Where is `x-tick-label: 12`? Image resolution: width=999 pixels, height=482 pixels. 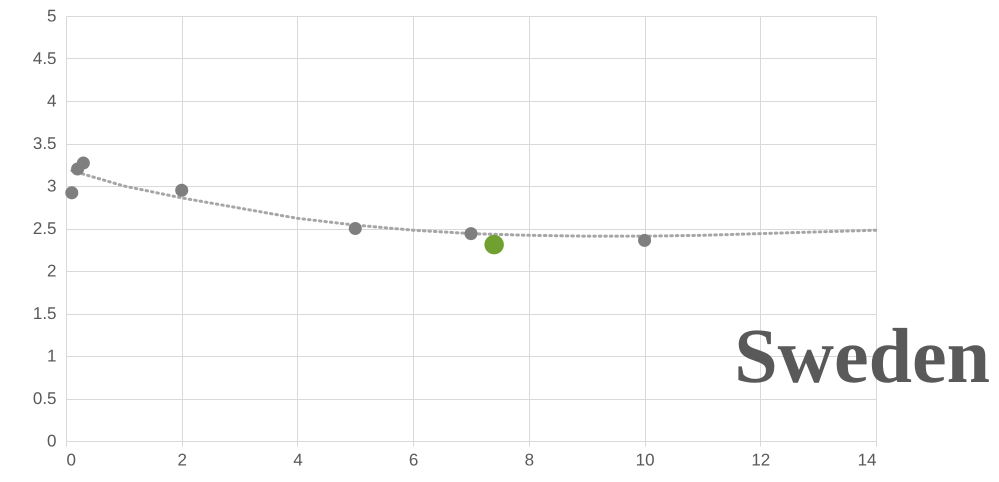
x-tick-label: 12 is located at coordinates (760, 460).